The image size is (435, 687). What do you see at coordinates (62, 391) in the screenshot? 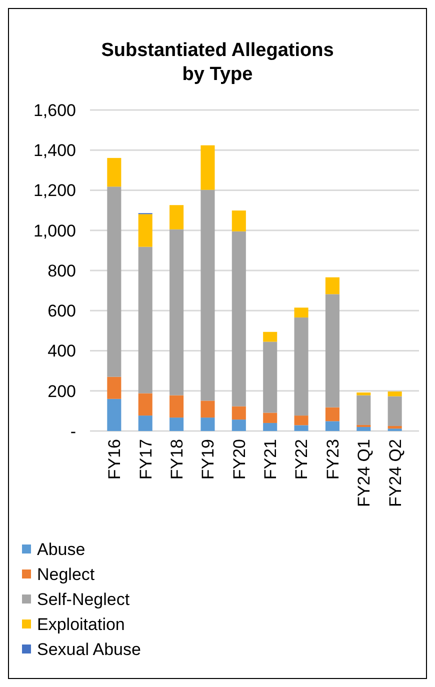
I see `y-tick-label: 200` at bounding box center [62, 391].